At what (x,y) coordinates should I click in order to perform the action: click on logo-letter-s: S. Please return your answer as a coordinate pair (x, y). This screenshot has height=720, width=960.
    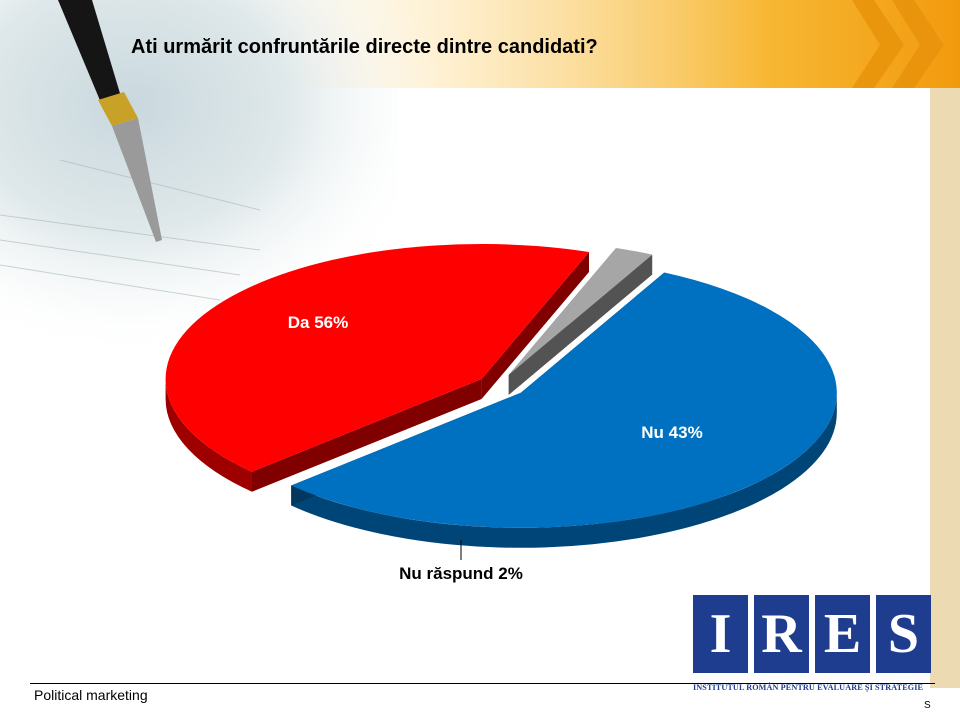
    Looking at the image, I should click on (903, 634).